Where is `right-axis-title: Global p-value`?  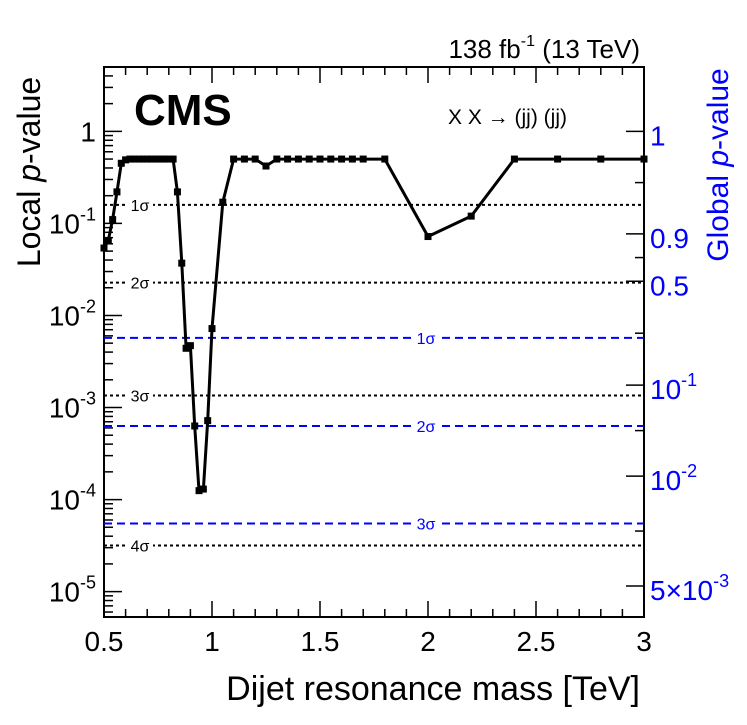 right-axis-title: Global p-value is located at coordinates (718, 164).